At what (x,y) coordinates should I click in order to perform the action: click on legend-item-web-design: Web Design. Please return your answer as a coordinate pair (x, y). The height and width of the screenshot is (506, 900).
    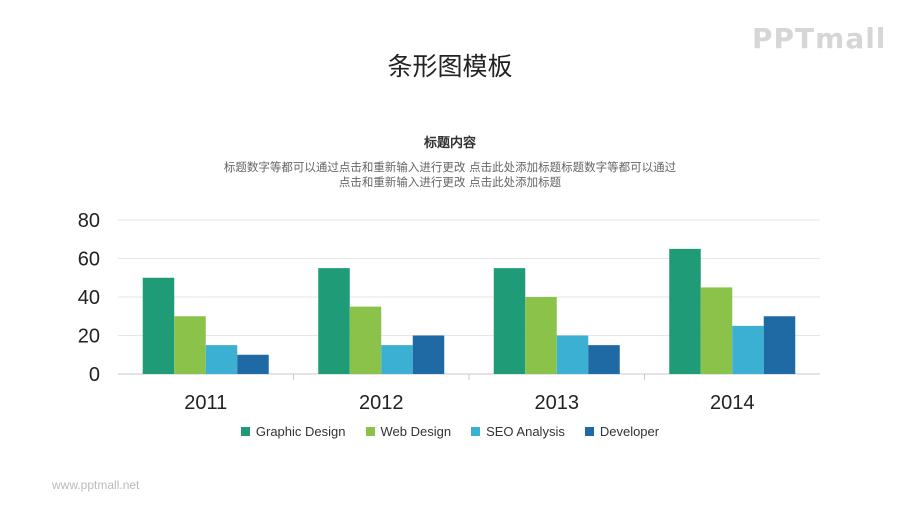
    Looking at the image, I should click on (408, 431).